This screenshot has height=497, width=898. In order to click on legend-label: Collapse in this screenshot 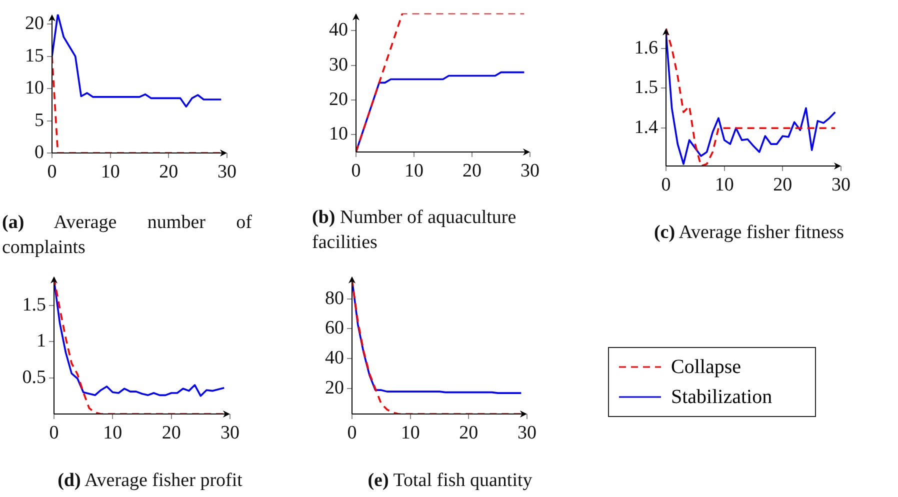, I will do `click(706, 367)`.